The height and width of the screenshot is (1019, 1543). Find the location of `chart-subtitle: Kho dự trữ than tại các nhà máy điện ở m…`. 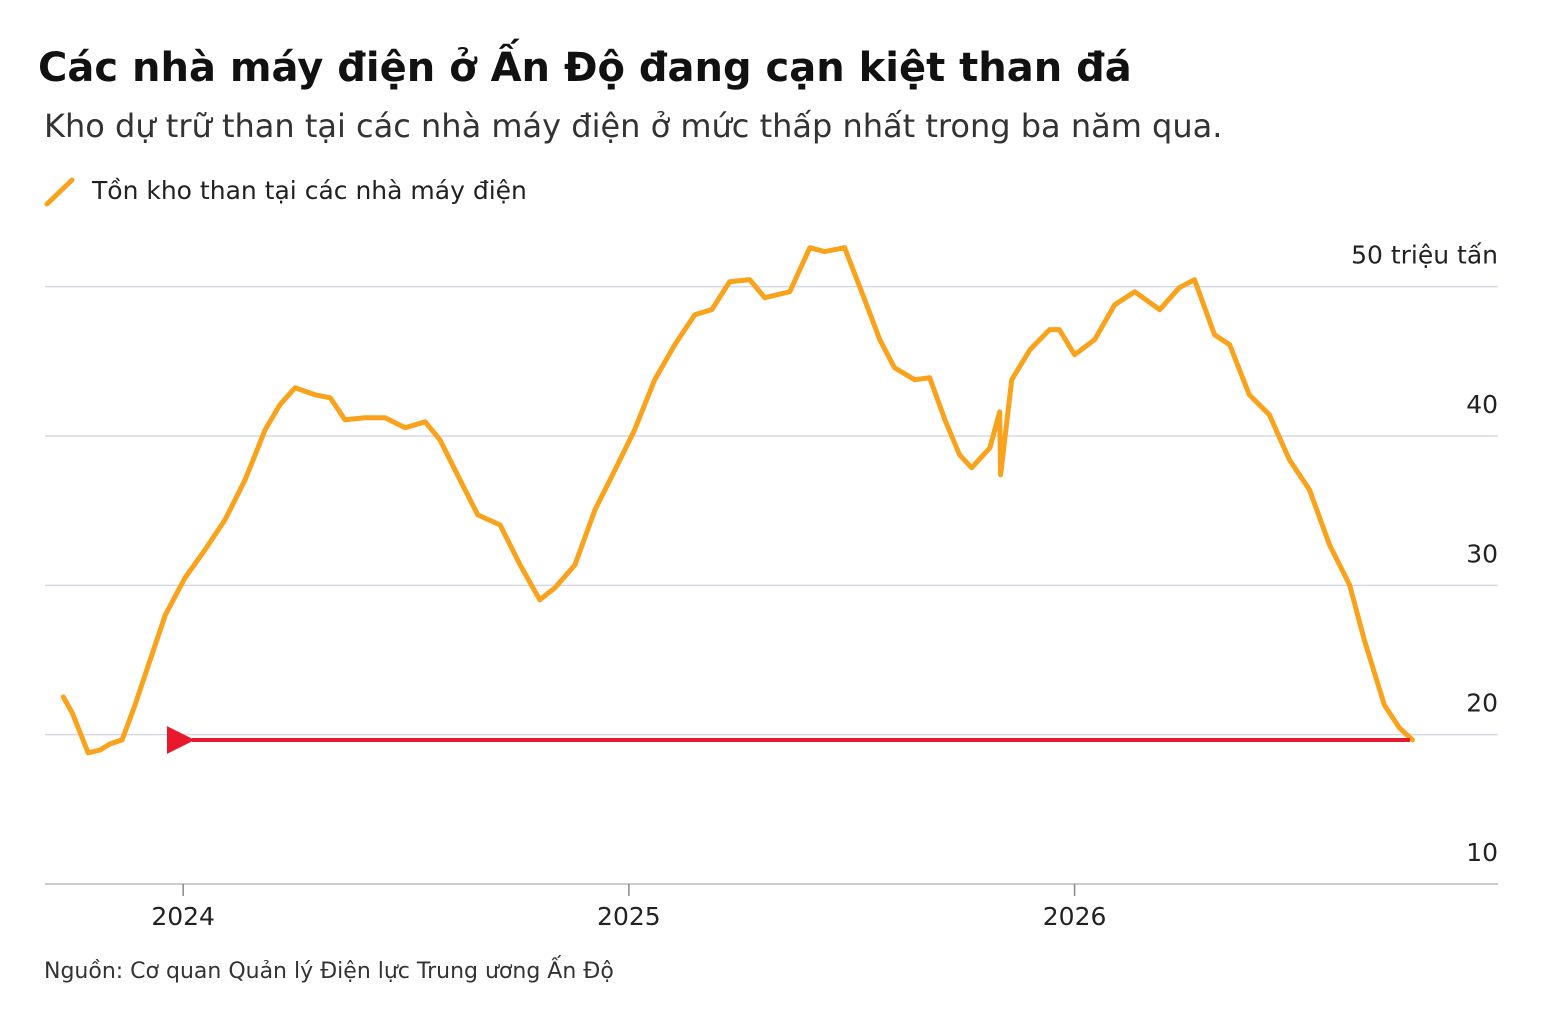

chart-subtitle: Kho dự trữ than tại các nhà máy điện ở m… is located at coordinates (633, 126).